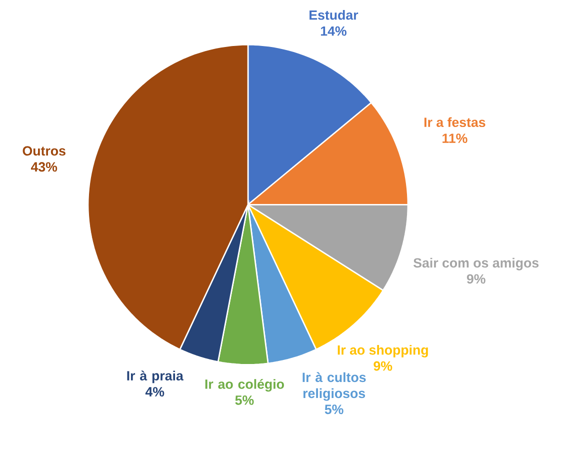  I want to click on data-label: 4%, so click(154, 391).